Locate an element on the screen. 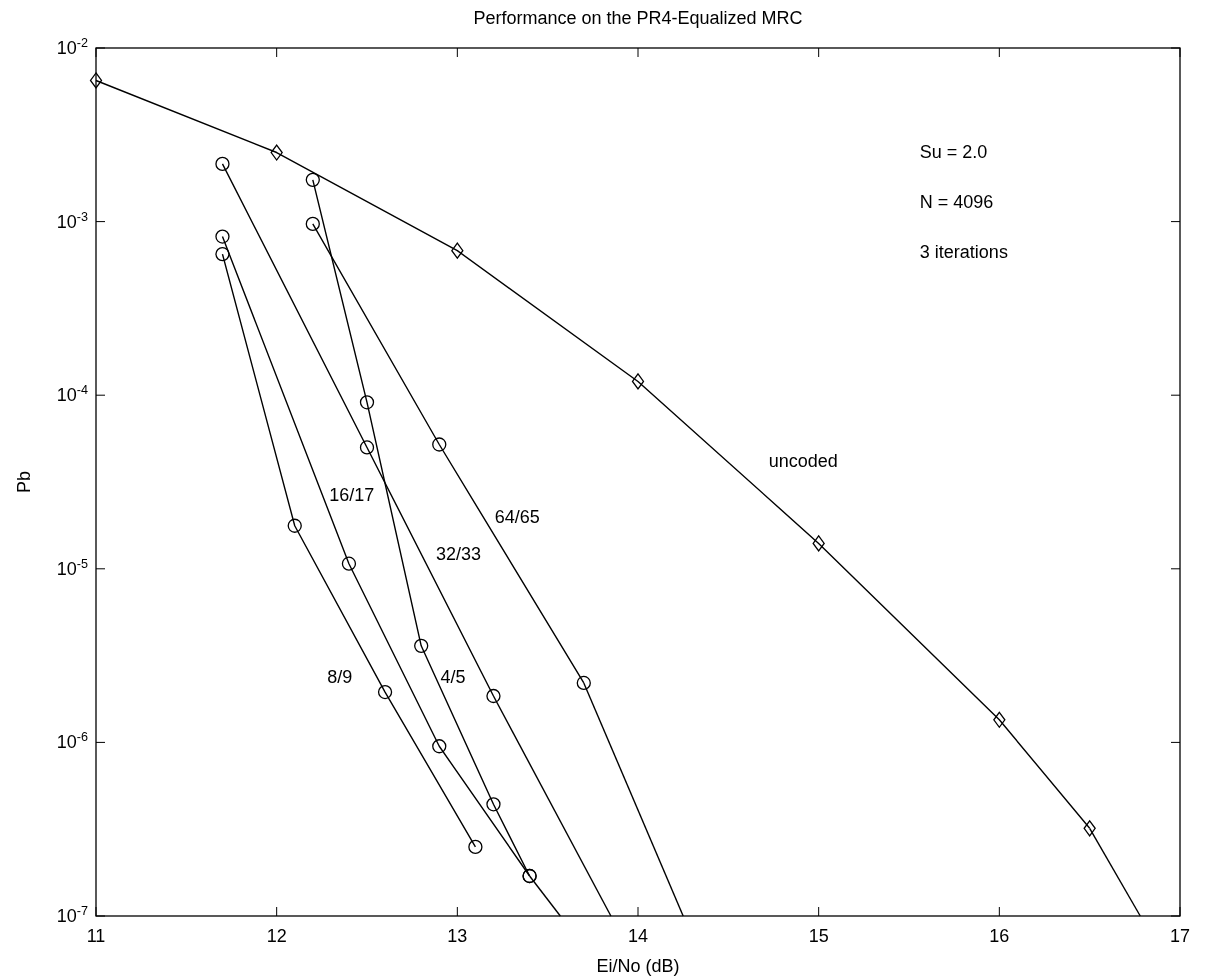 Image resolution: width=1210 pixels, height=980 pixels. x-tick-label: 17 is located at coordinates (1180, 936).